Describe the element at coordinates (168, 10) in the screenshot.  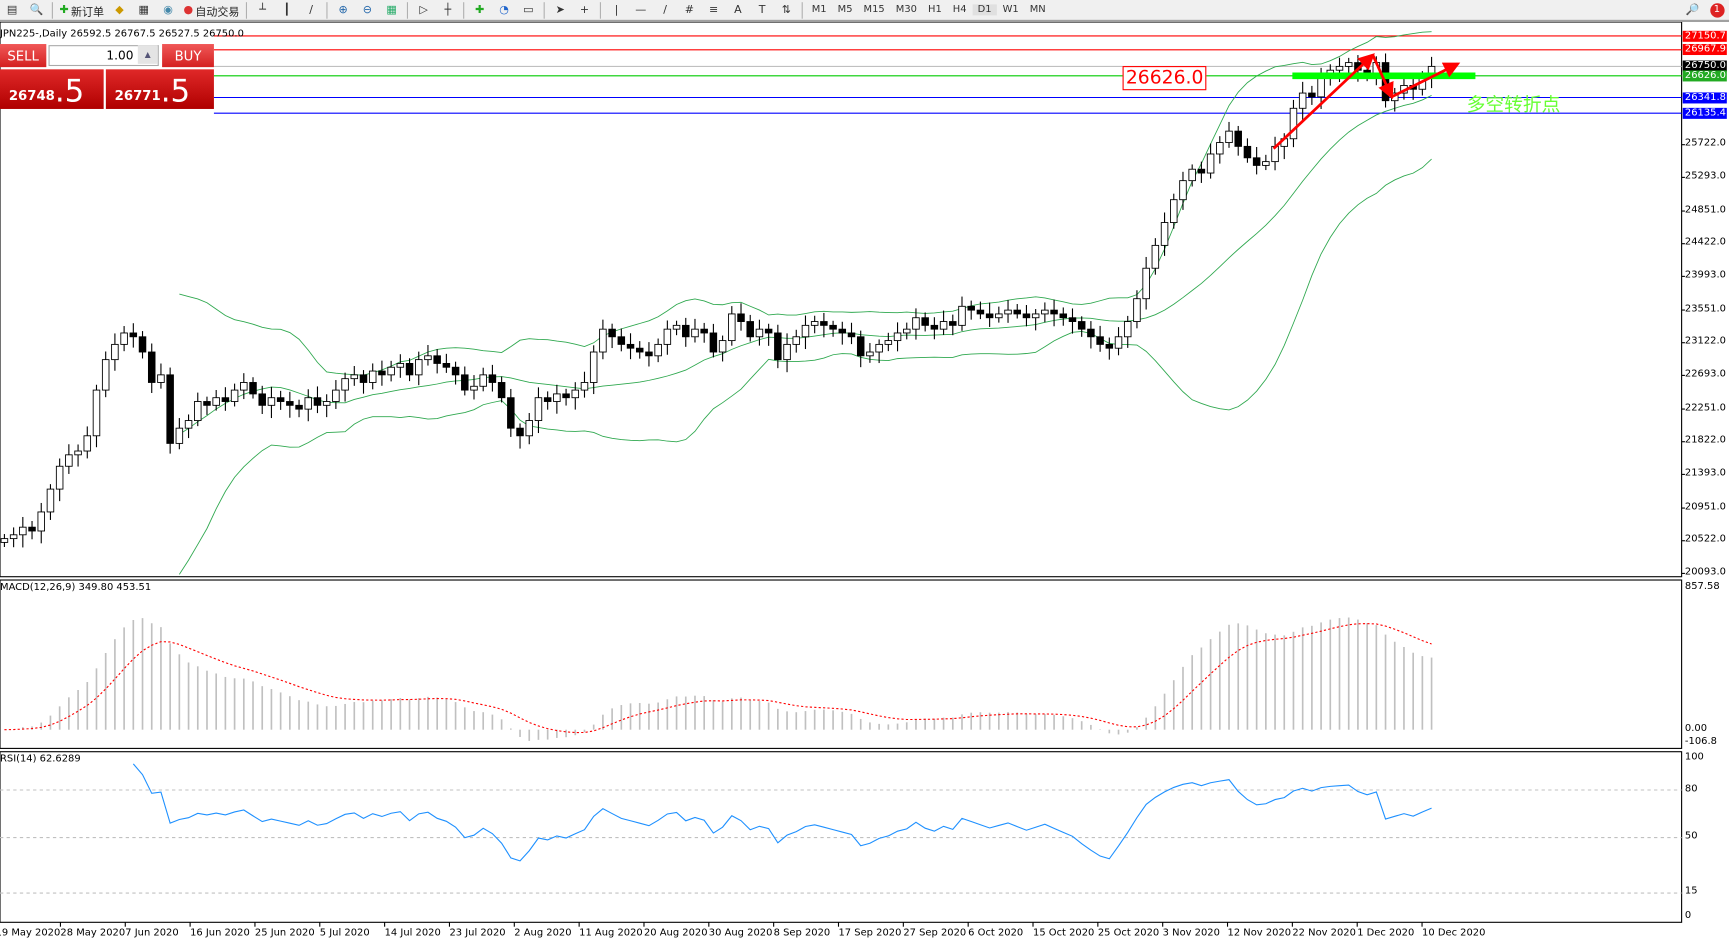
I see `signals-button: ◉` at that location.